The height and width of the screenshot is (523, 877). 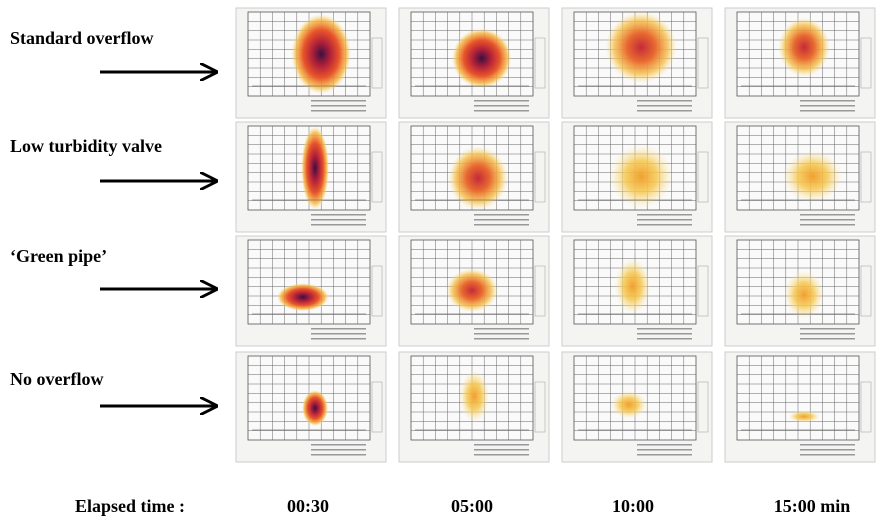 What do you see at coordinates (56, 379) in the screenshot?
I see `row-label: No overflow` at bounding box center [56, 379].